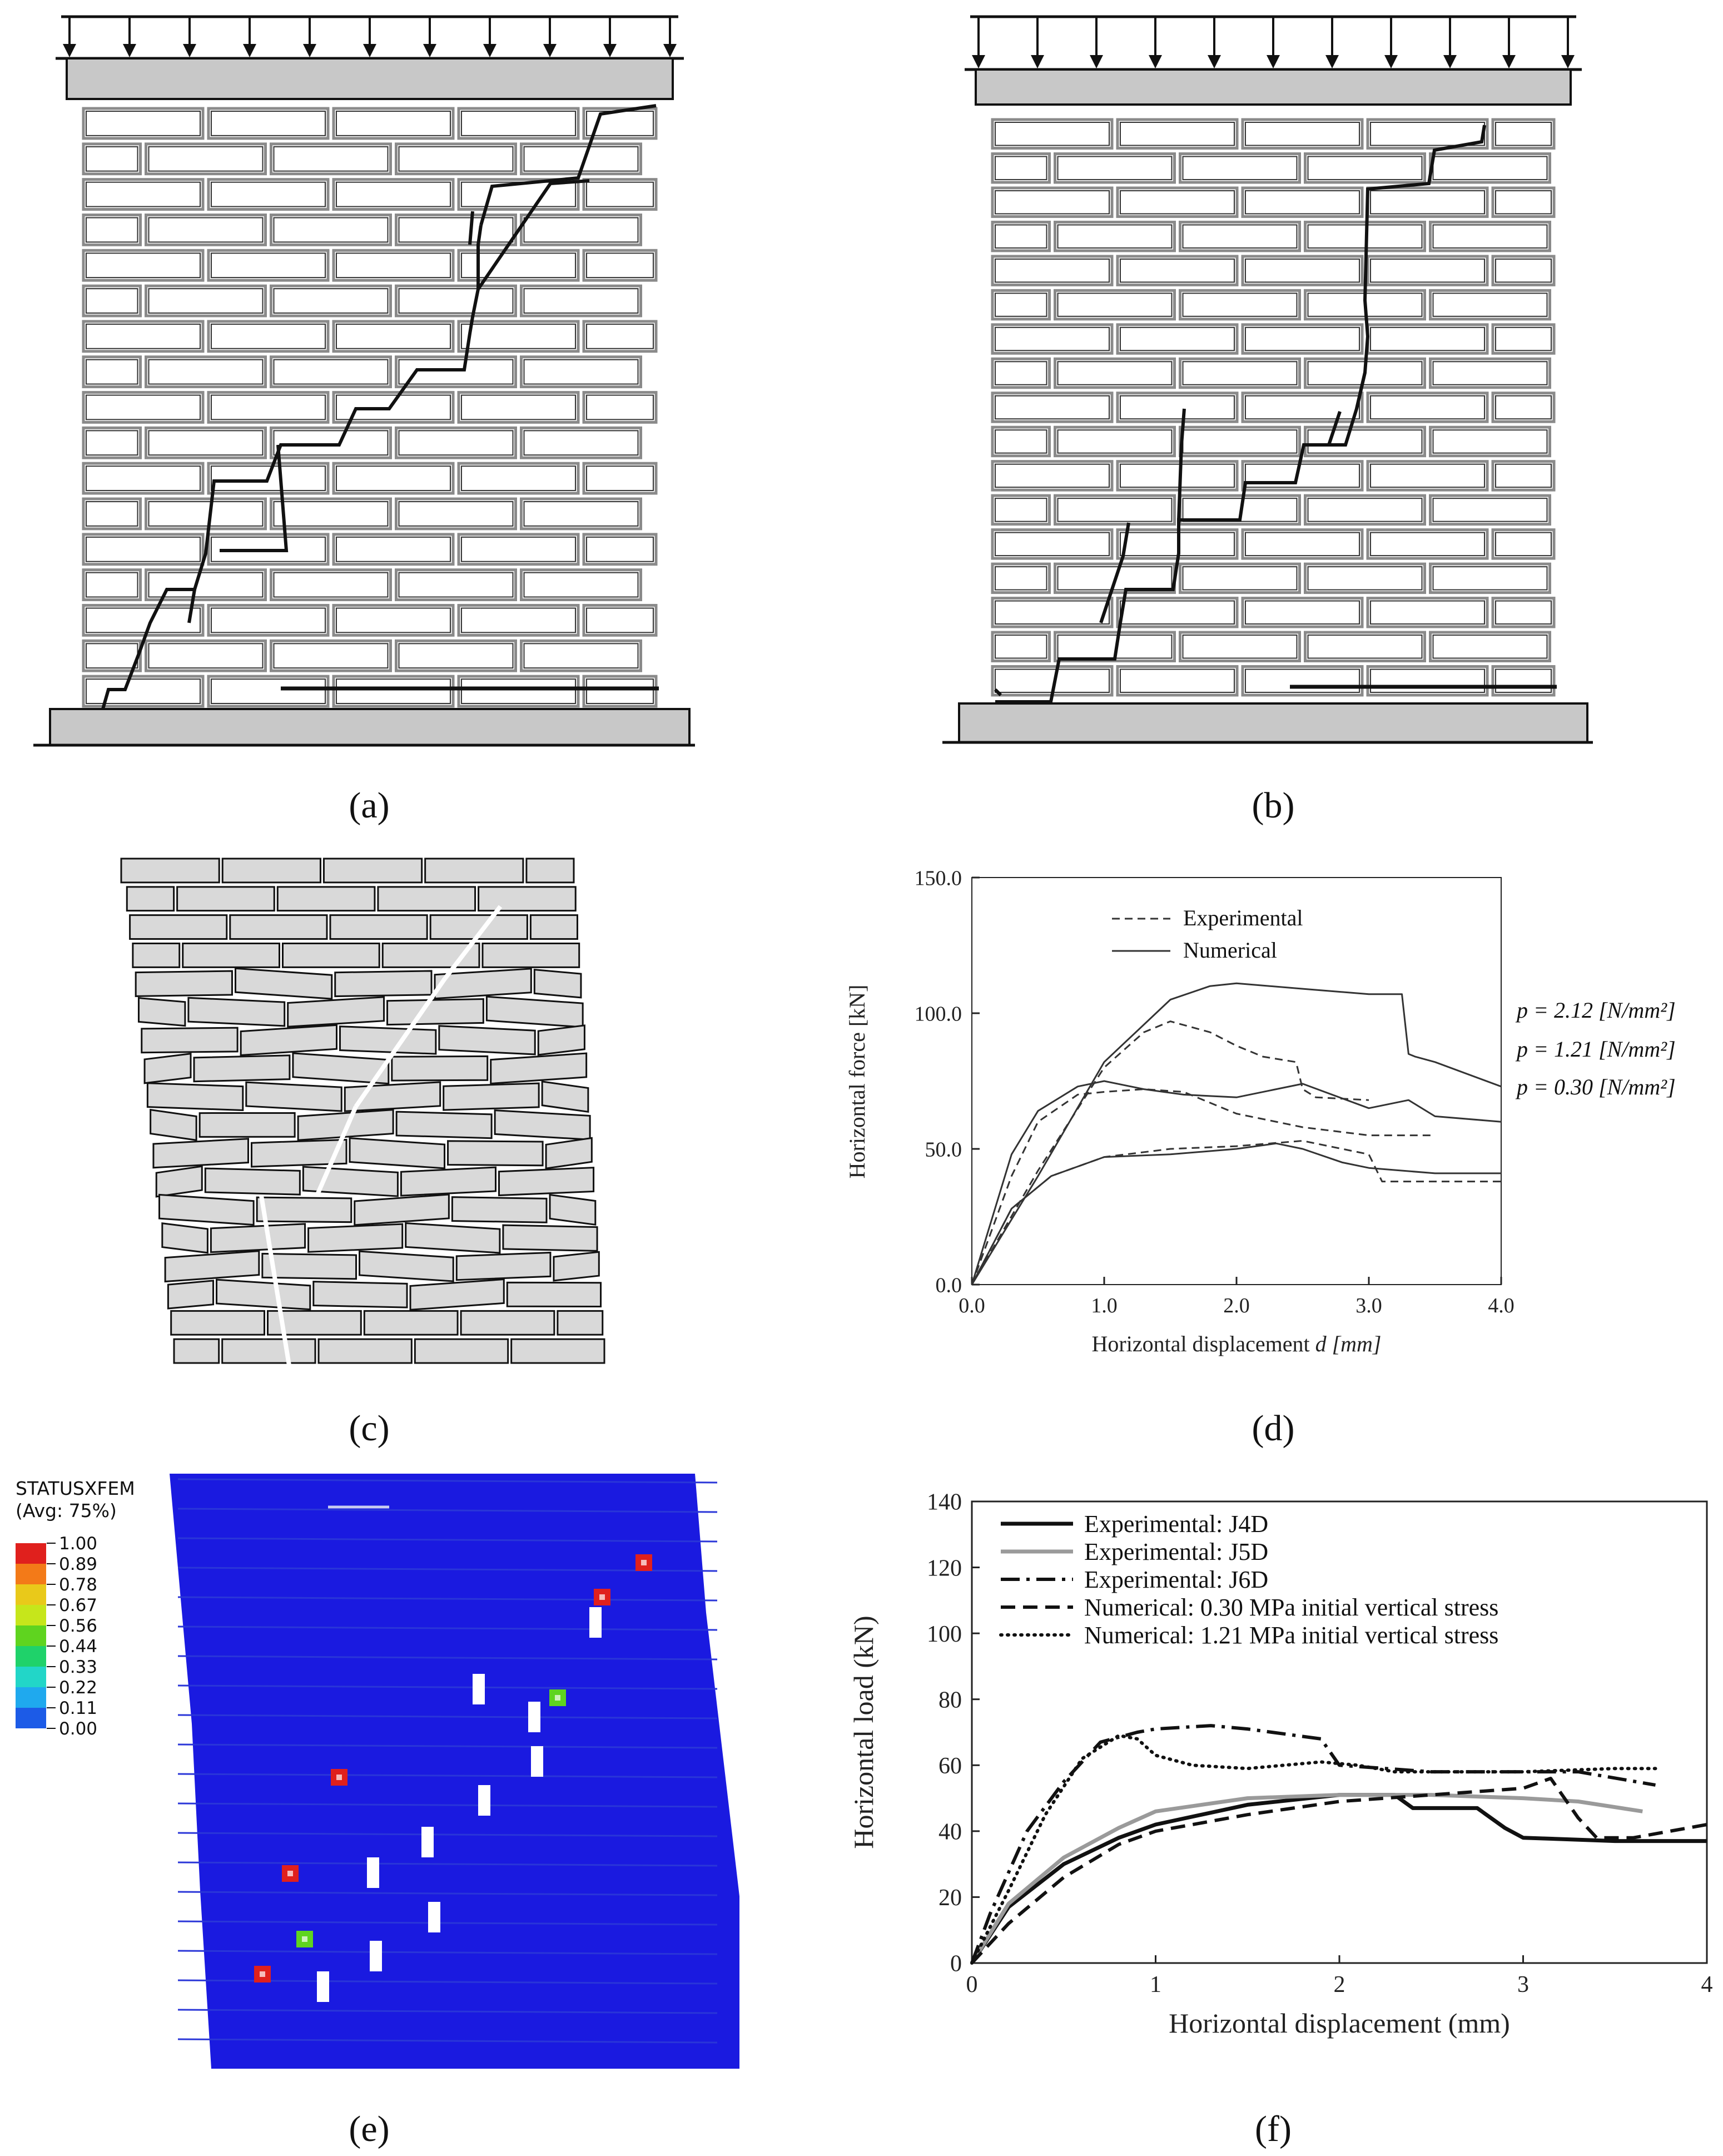 This screenshot has width=1723, height=2156. Describe the element at coordinates (943, 1149) in the screenshot. I see `y-tick-label: 50.0` at that location.